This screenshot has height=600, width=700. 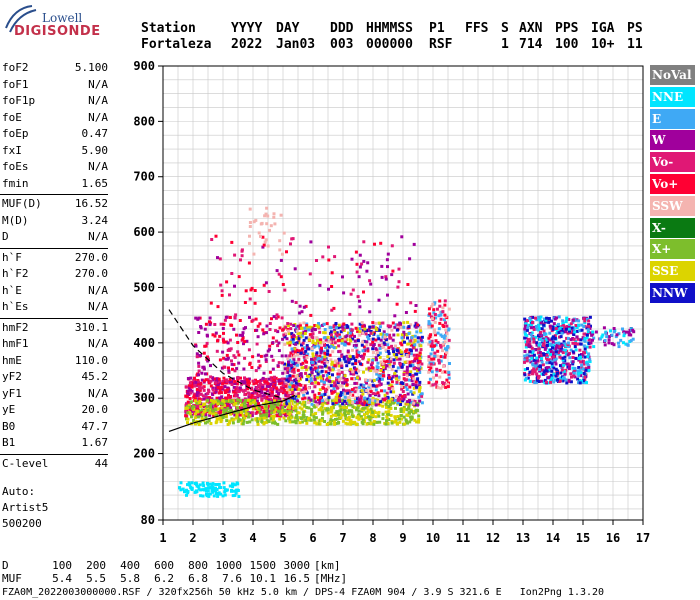 I want to click on param-value: N/A, so click(x=98, y=236).